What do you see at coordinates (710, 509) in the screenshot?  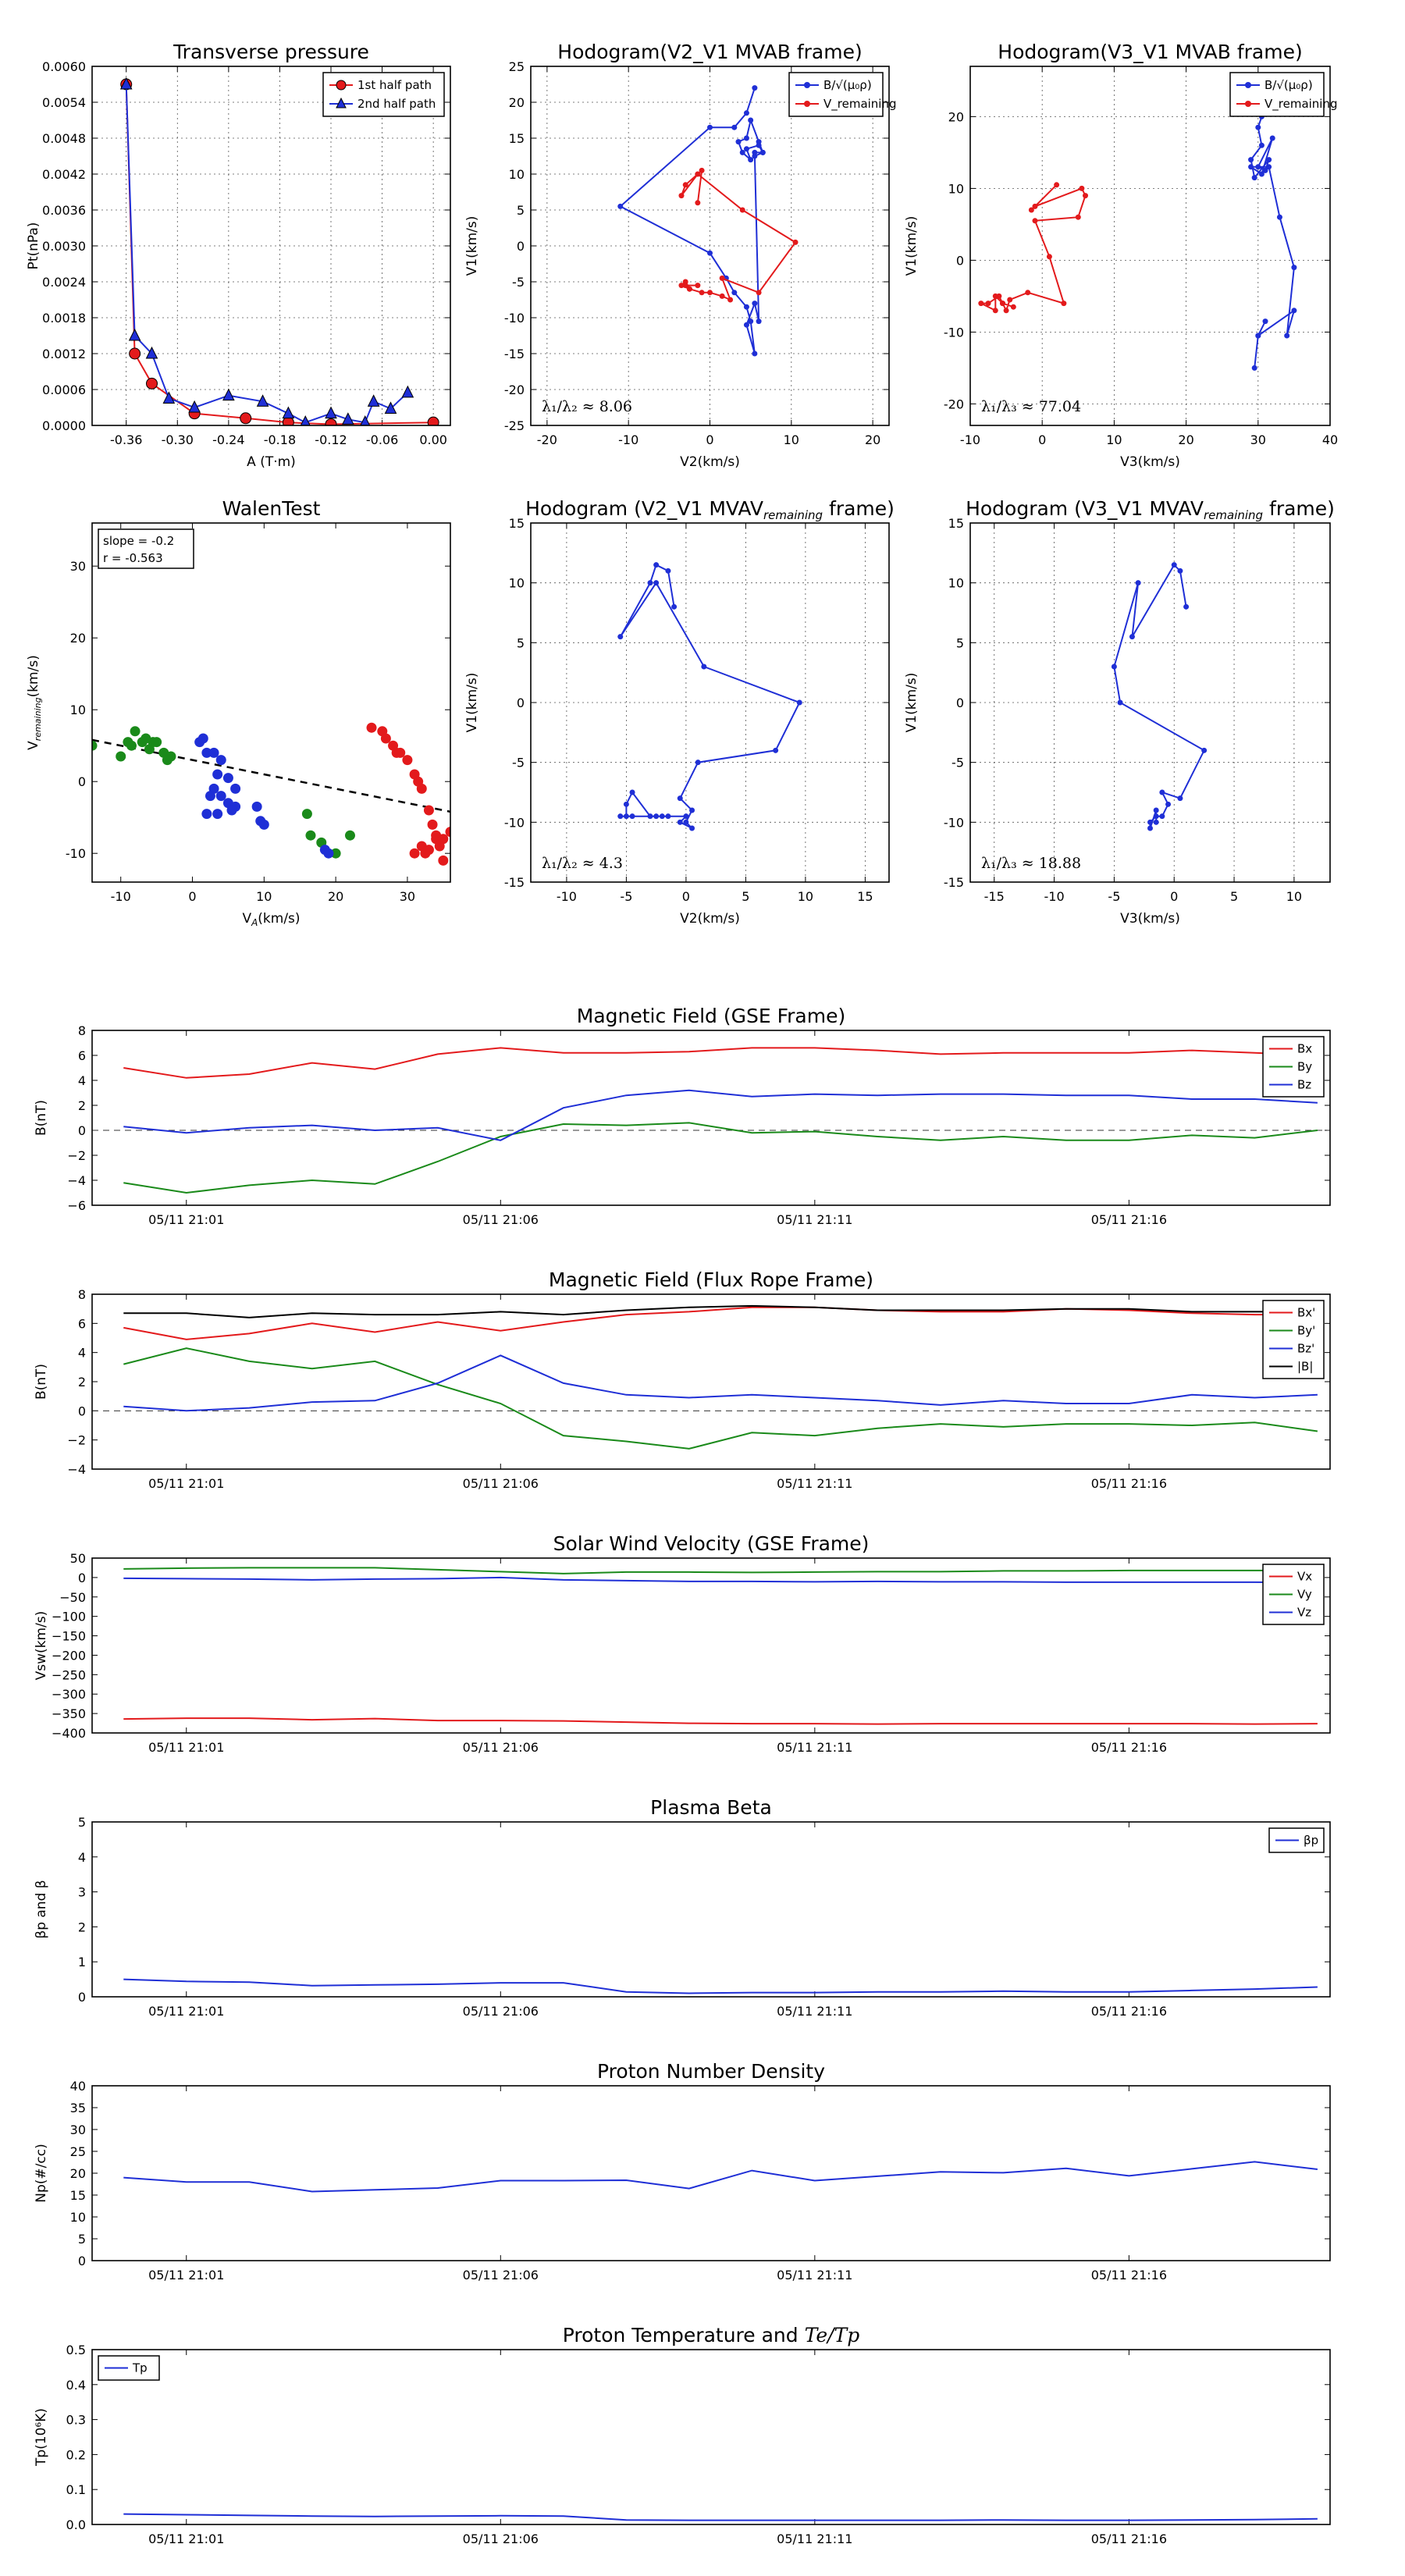 I see `chart-title: Hodogram (V2_V1 MVAVremaining frame)` at bounding box center [710, 509].